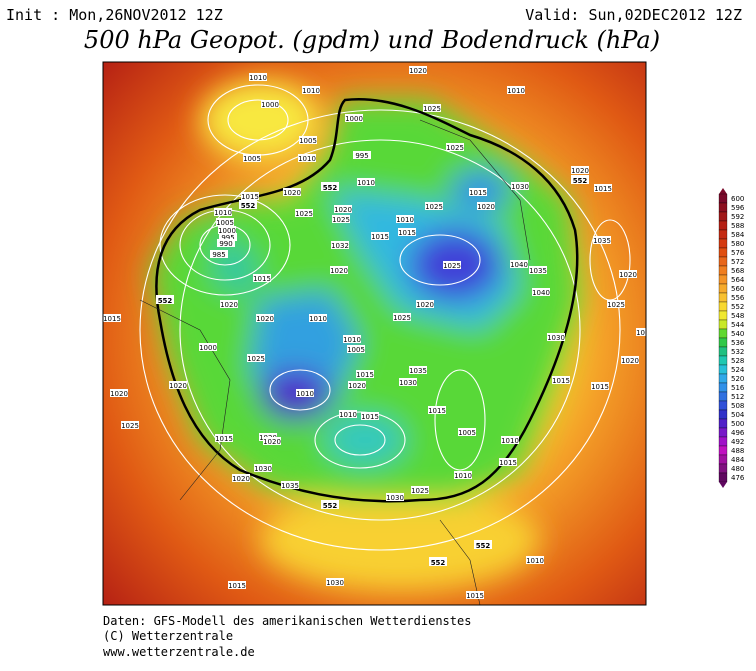  Describe the element at coordinates (737, 217) in the screenshot. I see `colorbar-label: 592` at that location.